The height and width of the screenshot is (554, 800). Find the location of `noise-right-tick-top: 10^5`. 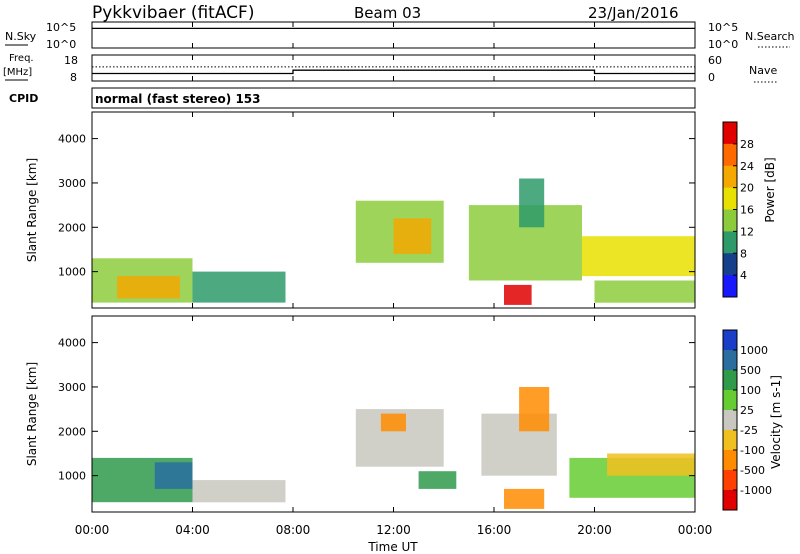

noise-right-tick-top: 10^5 is located at coordinates (723, 27).